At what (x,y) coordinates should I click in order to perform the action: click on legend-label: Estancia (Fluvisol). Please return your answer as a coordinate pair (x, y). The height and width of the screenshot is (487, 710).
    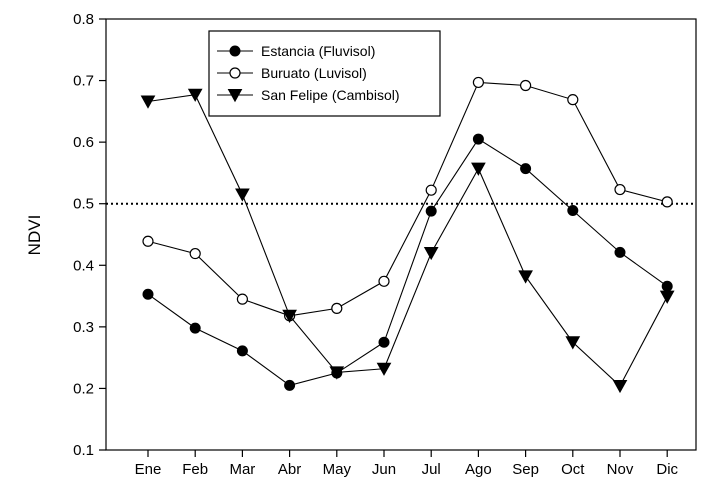
    Looking at the image, I should click on (318, 51).